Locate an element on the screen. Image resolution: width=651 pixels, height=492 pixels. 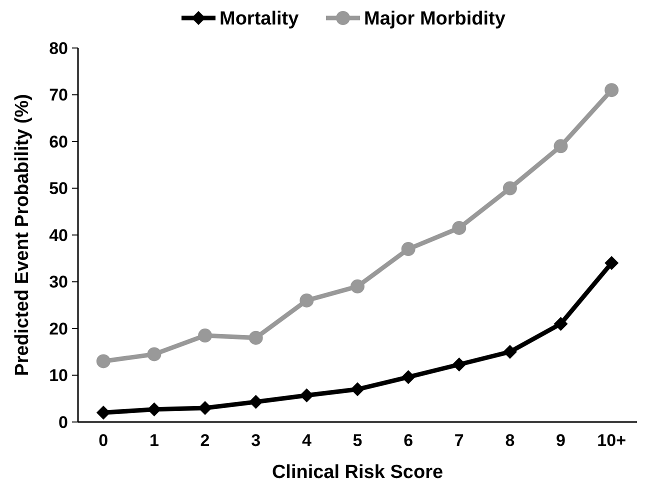
y-tick-label: 30 is located at coordinates (58, 282).